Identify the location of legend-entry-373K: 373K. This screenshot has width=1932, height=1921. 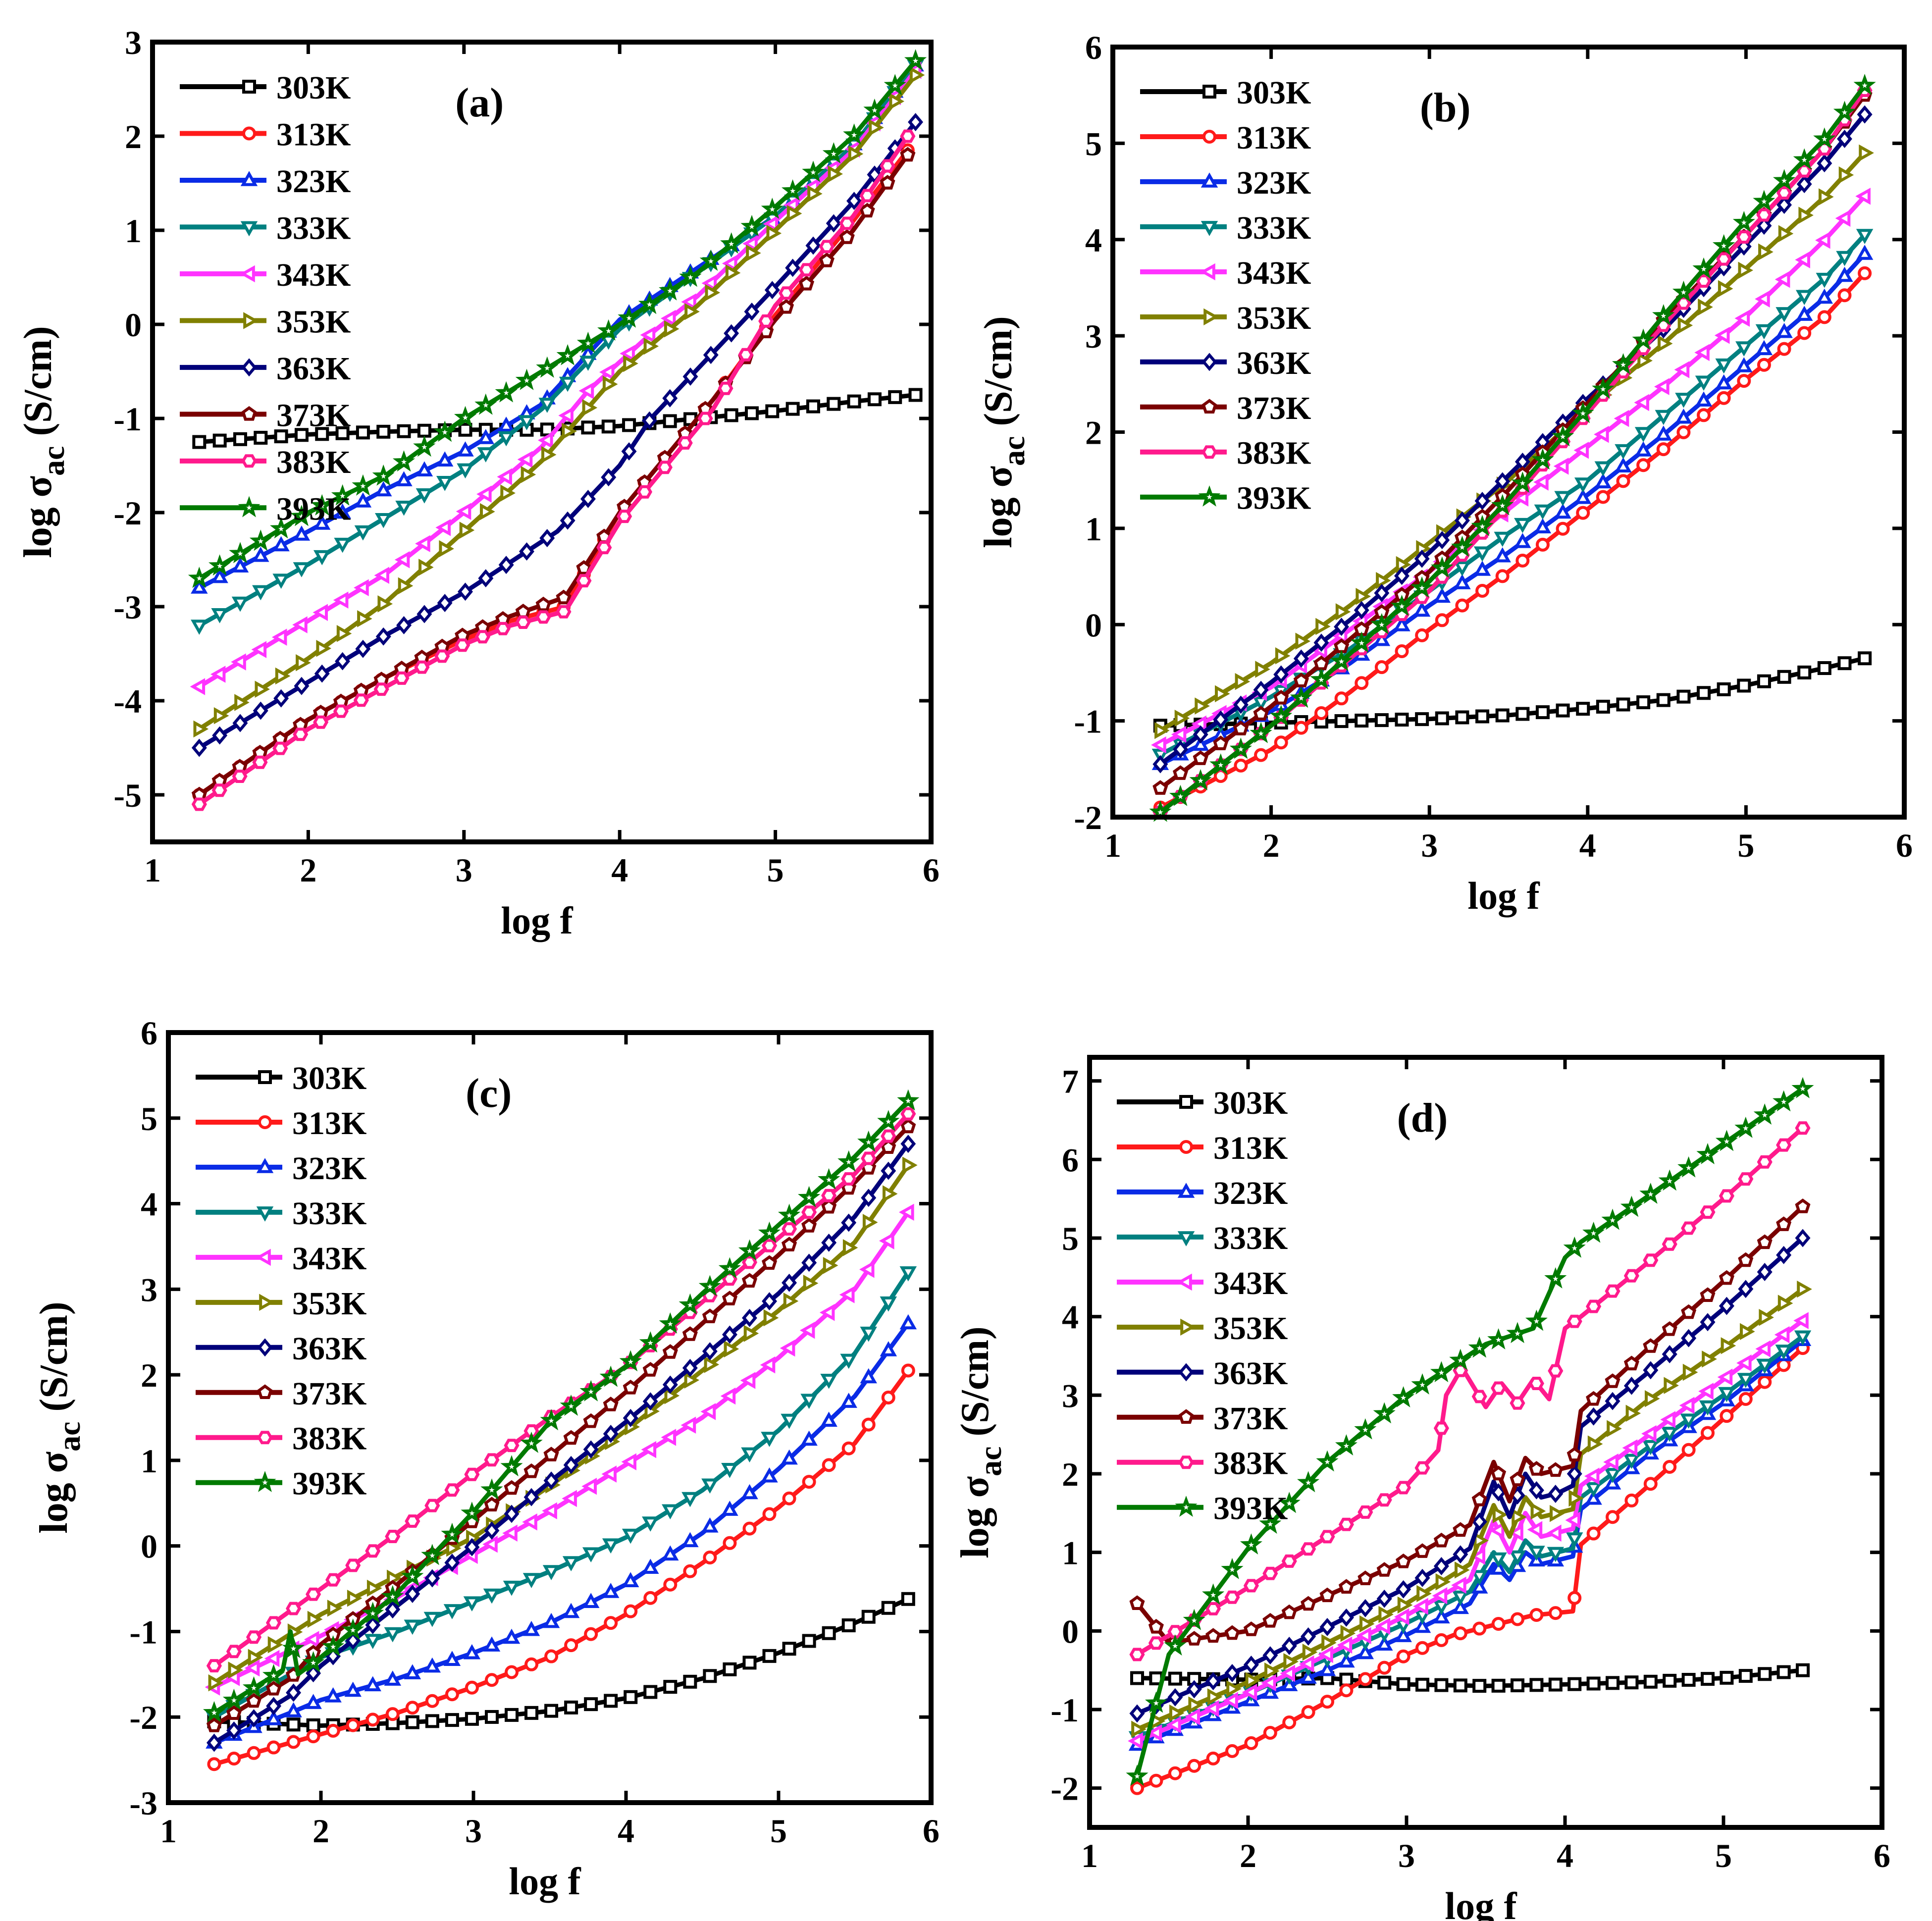
(1225, 408).